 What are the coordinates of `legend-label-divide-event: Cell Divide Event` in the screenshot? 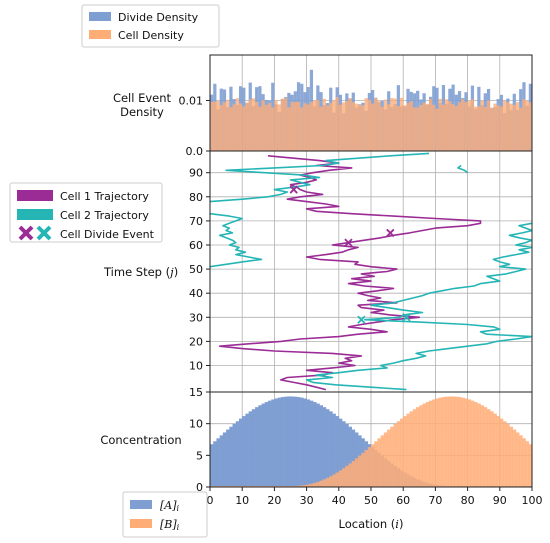 It's located at (107, 234).